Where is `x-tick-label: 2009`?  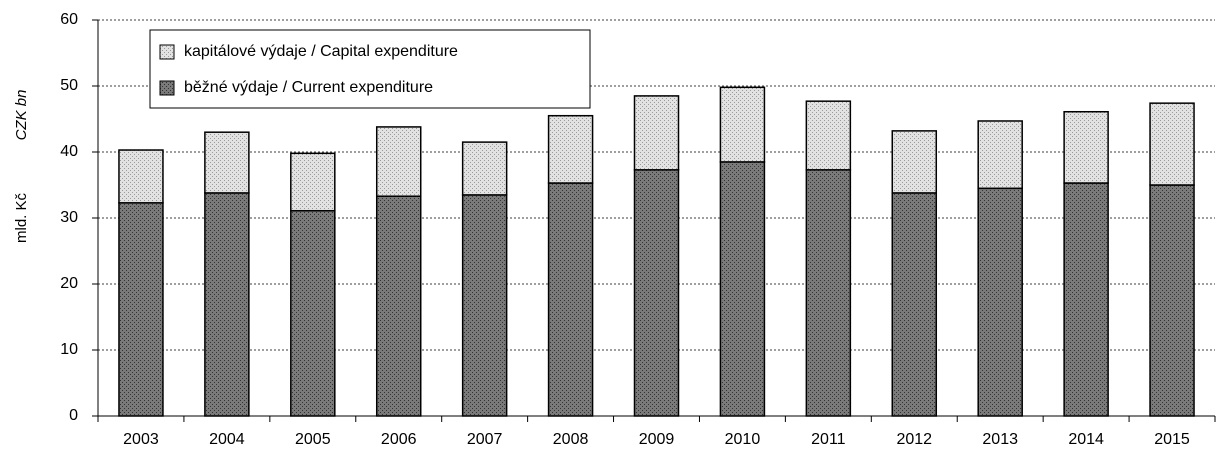
x-tick-label: 2009 is located at coordinates (657, 439).